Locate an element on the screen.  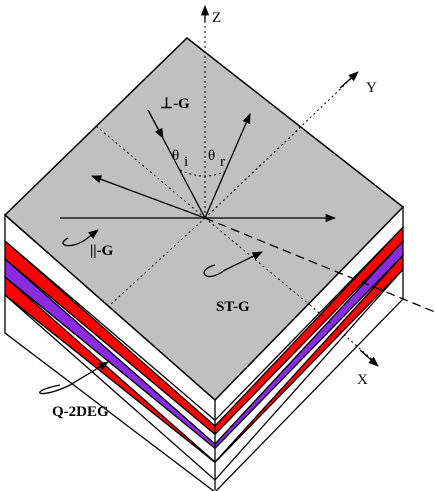
label: ⊥-G is located at coordinates (175, 104).